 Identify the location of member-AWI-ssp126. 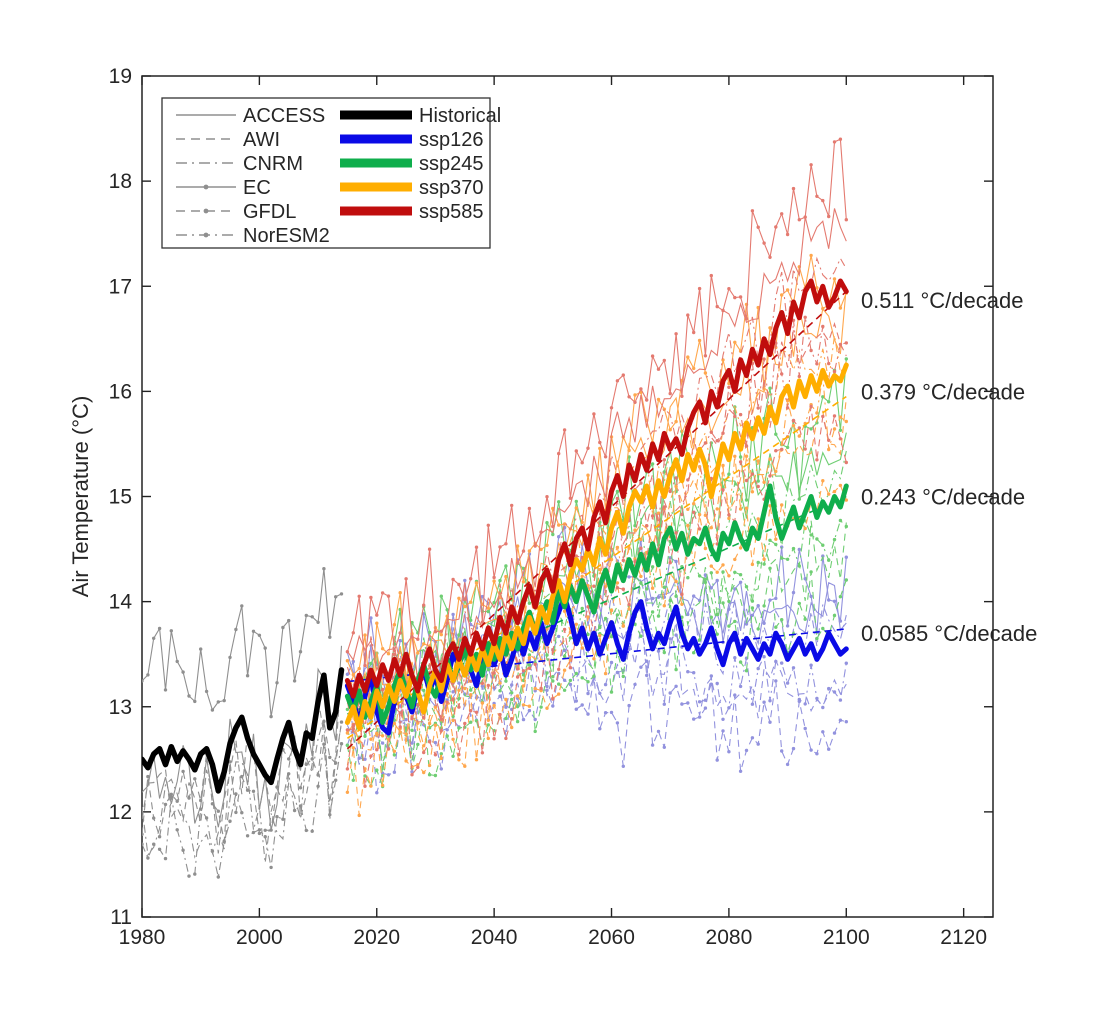
(596, 695).